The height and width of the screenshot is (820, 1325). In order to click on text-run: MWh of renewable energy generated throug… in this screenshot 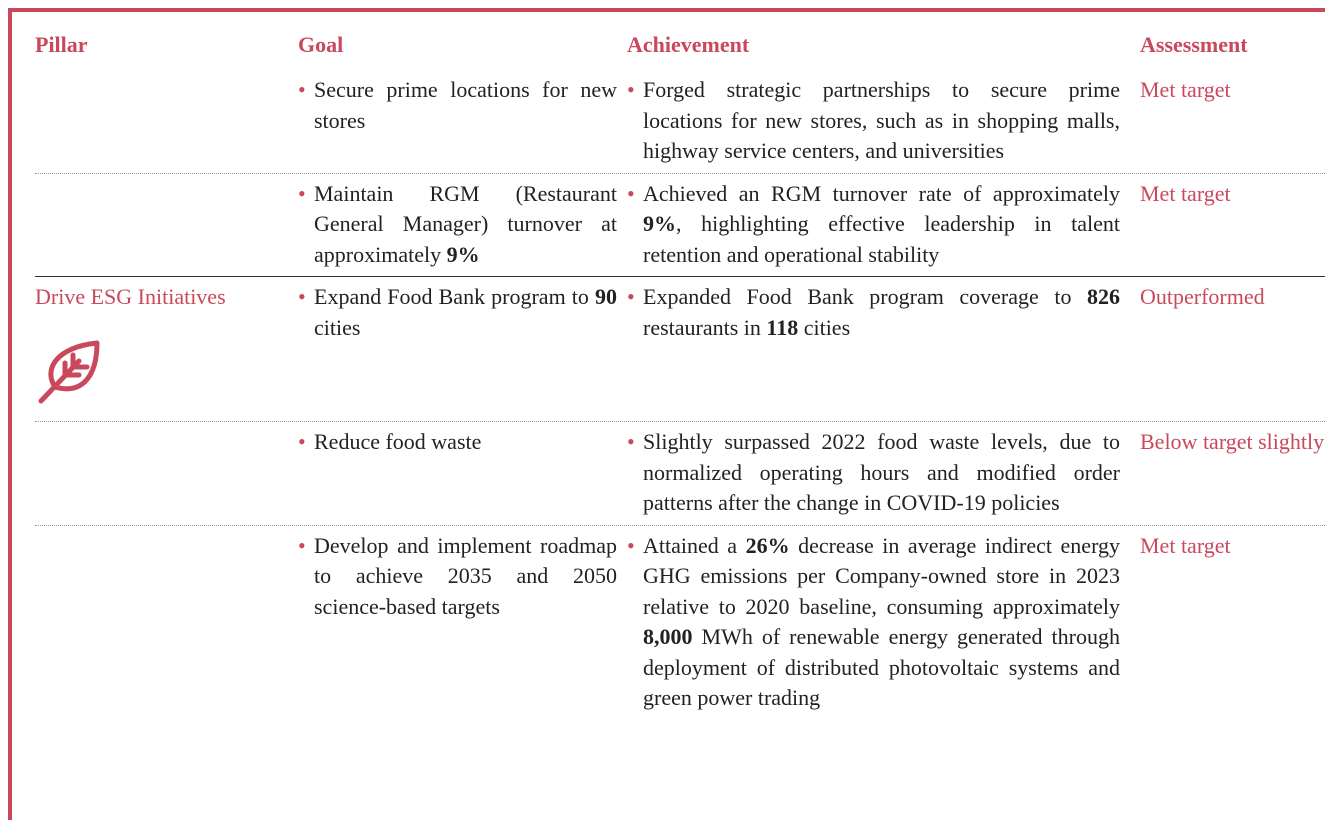, I will do `click(881, 667)`.